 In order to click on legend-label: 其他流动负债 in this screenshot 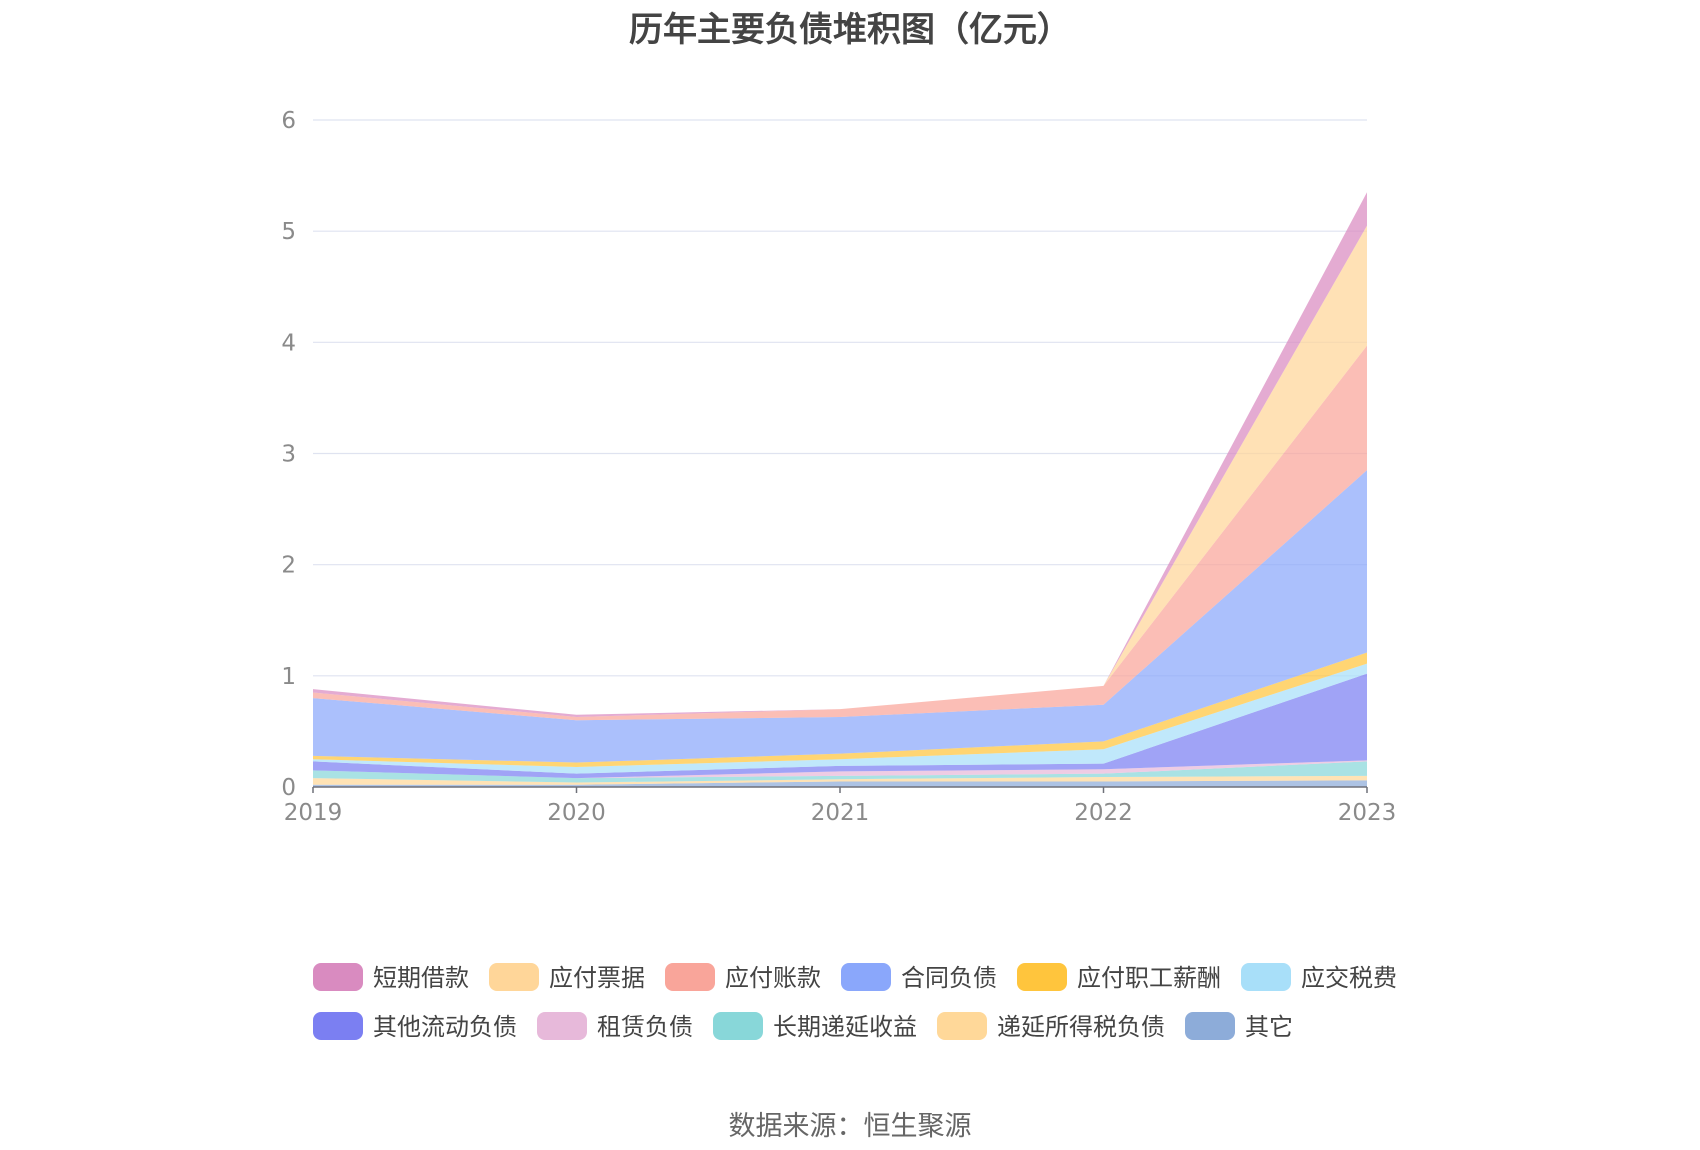, I will do `click(445, 1027)`.